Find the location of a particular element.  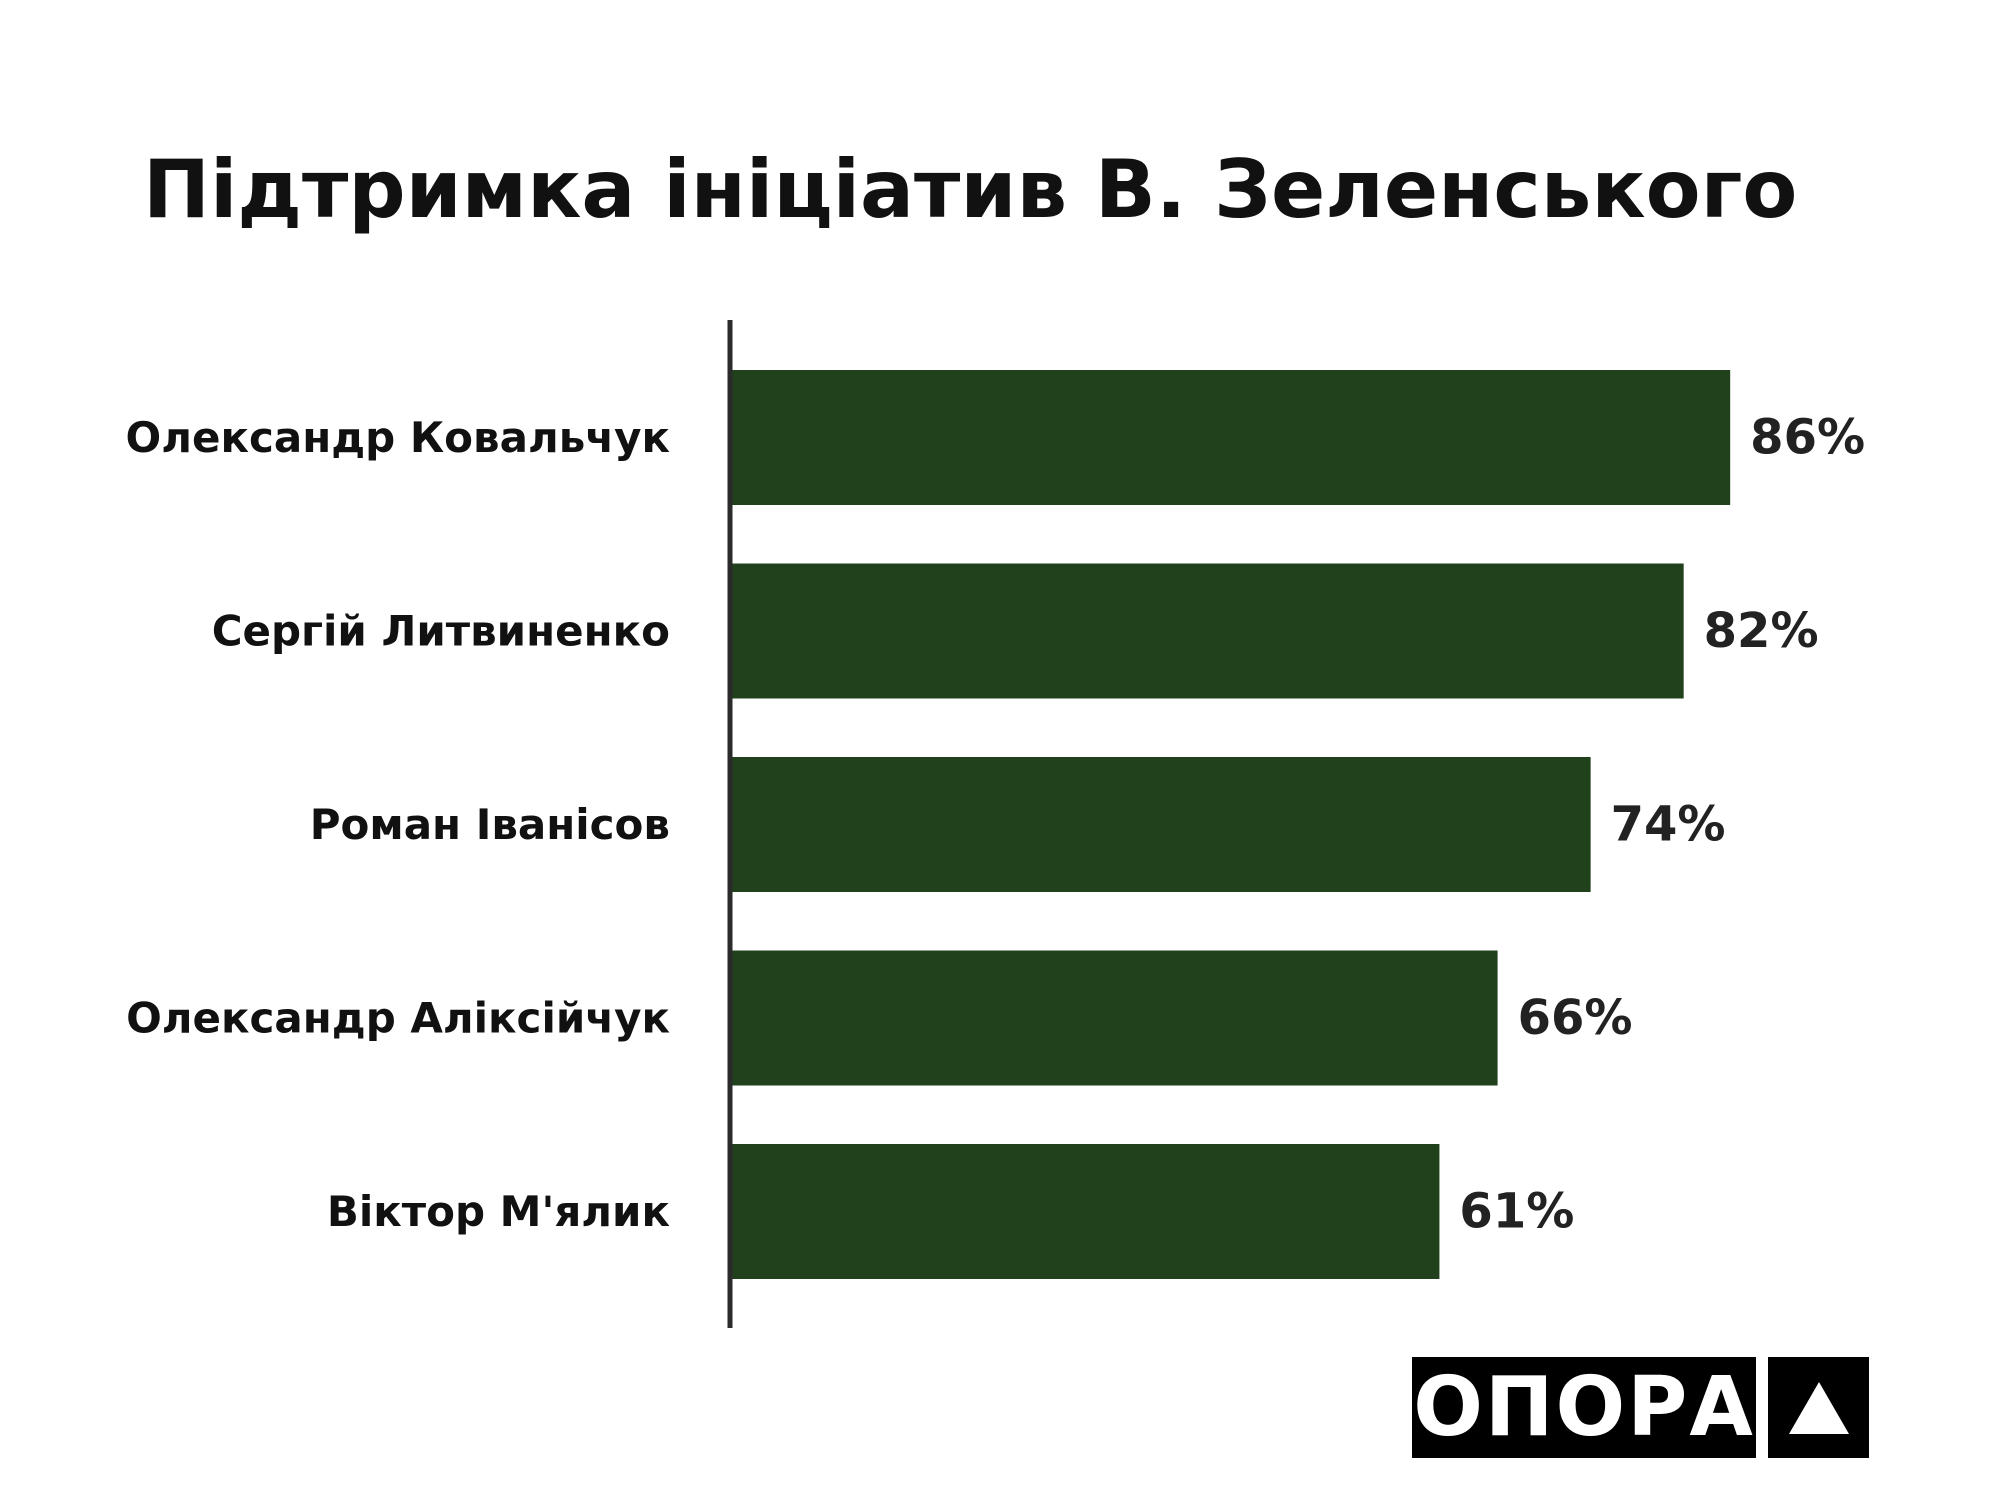

value-label: 66% is located at coordinates (1575, 1018).